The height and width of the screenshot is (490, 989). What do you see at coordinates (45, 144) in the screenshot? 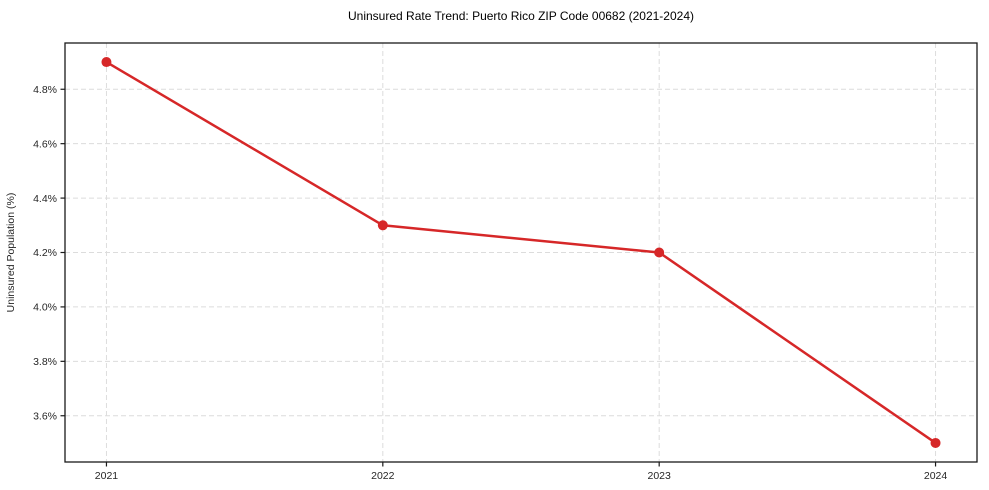
I see `y-tick-label: 4.6%` at bounding box center [45, 144].